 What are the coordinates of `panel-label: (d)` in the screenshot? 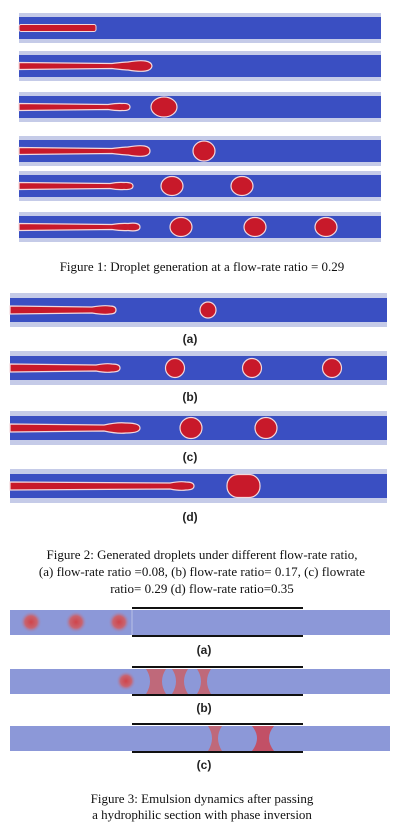 It's located at (190, 517).